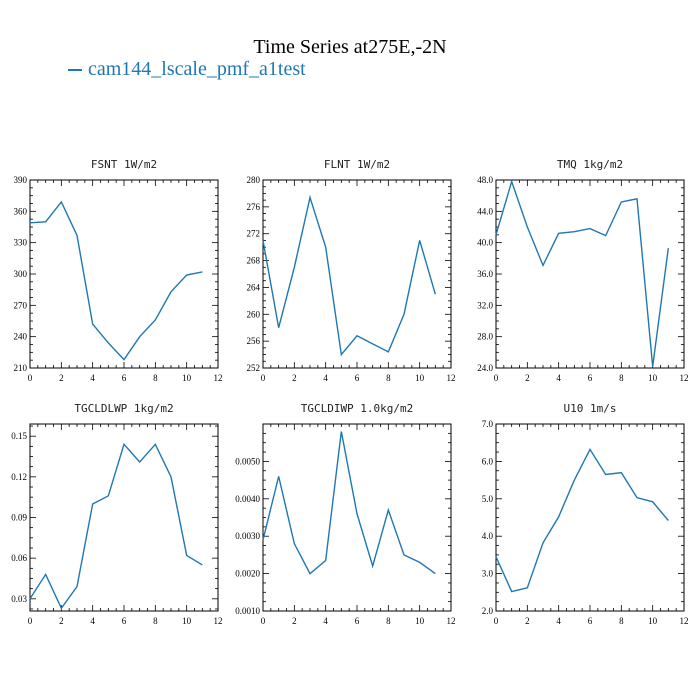 Image resolution: width=700 pixels, height=700 pixels. What do you see at coordinates (350, 47) in the screenshot?
I see `figure-title: Time Series at275E,-2N` at bounding box center [350, 47].